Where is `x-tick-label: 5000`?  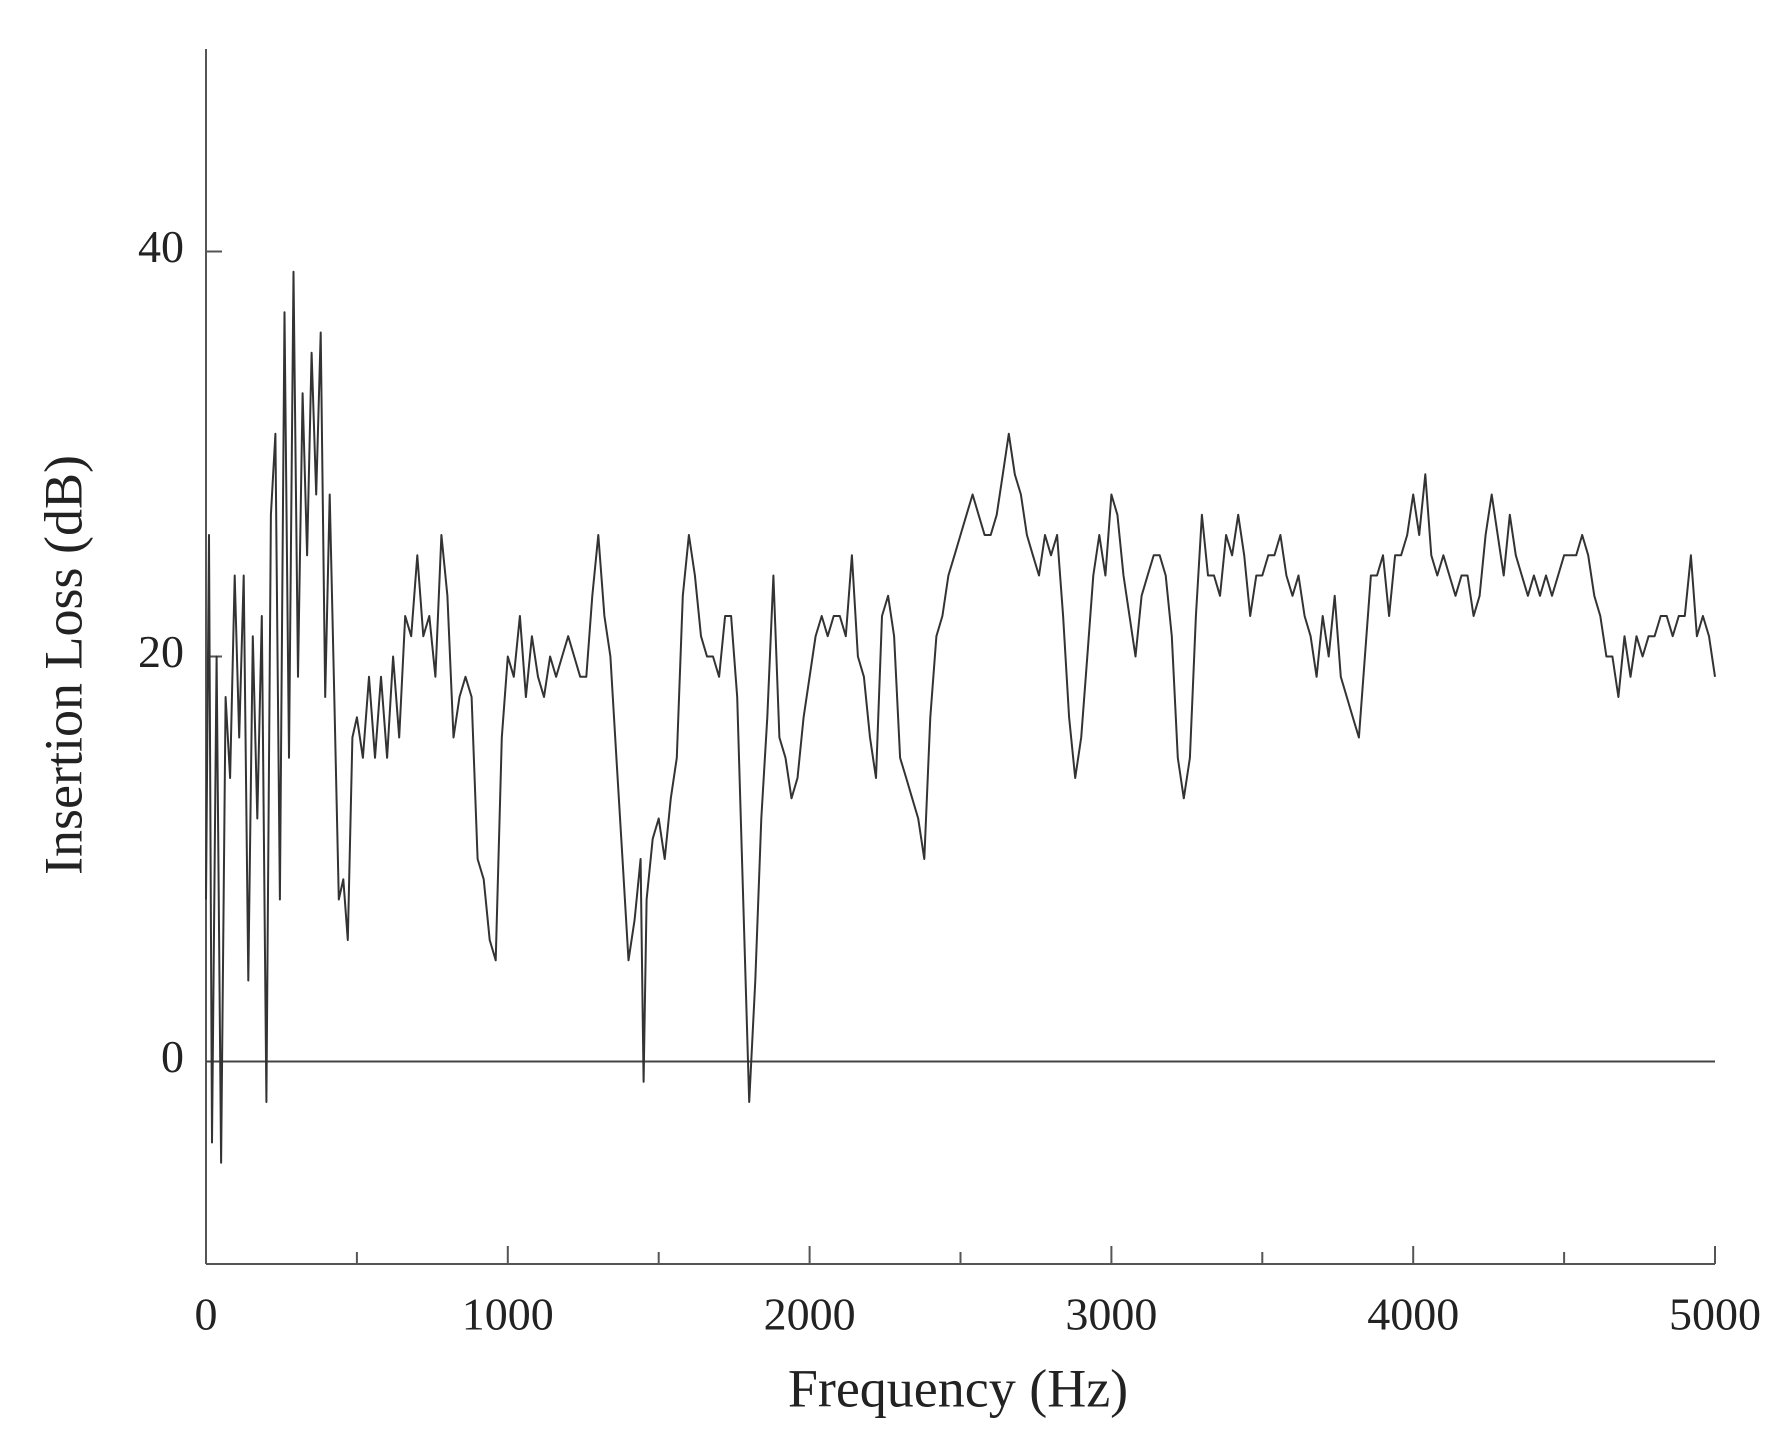
x-tick-label: 5000 is located at coordinates (1715, 1314).